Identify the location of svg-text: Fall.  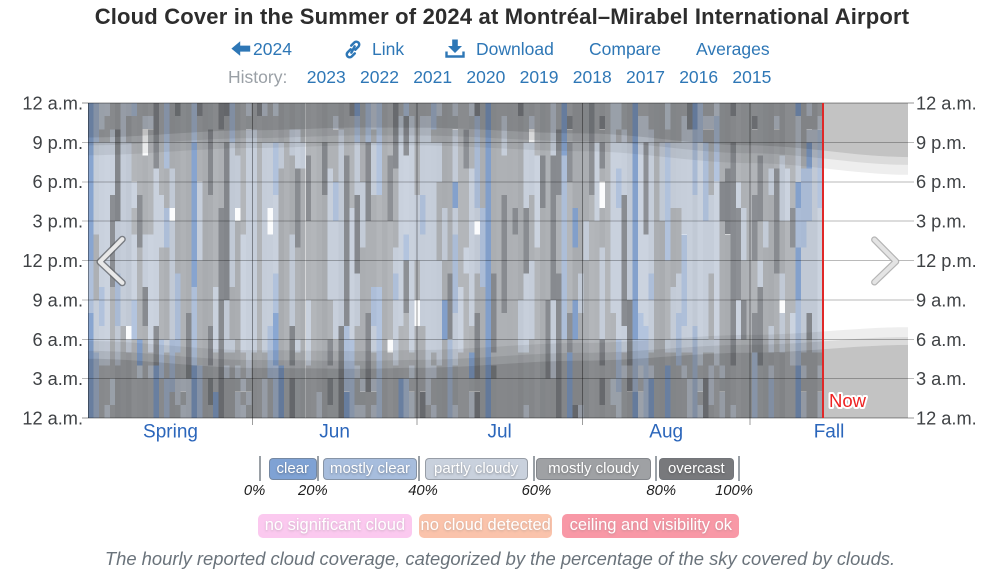
(829, 432).